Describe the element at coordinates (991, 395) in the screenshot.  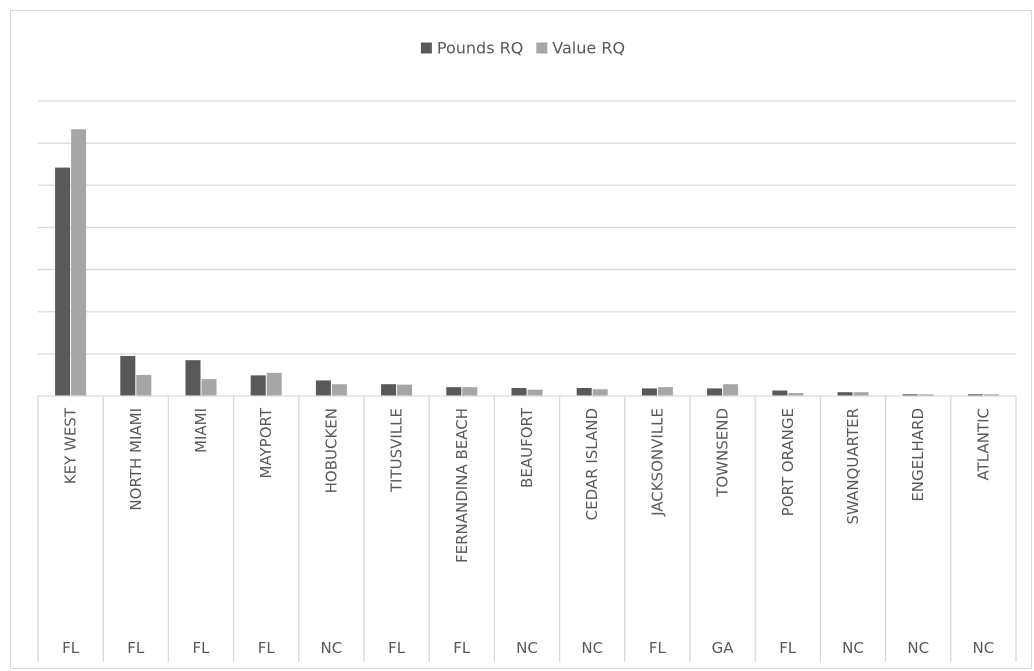
I see `bar-value-rq-atlantic` at that location.